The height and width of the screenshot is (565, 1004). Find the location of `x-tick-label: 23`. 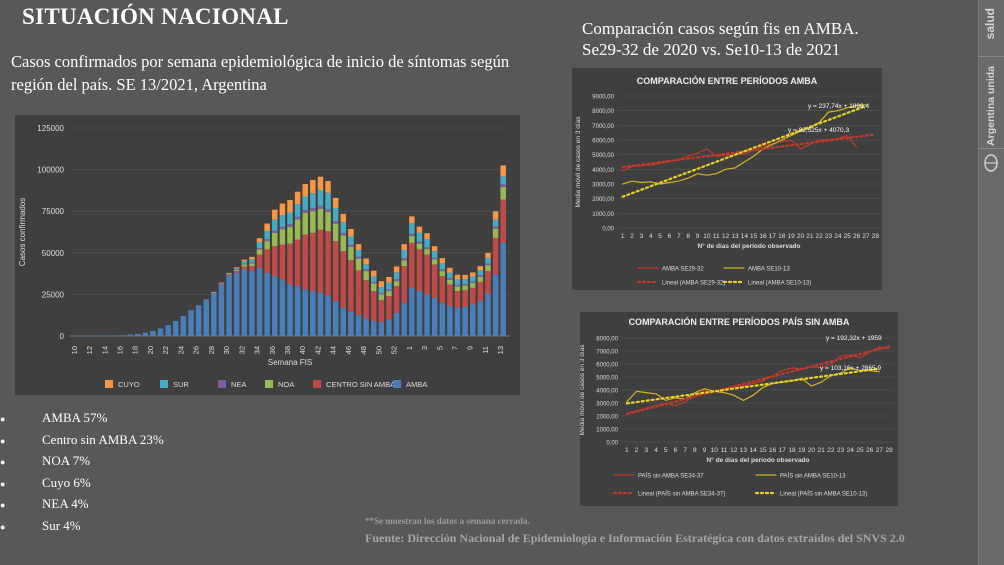

x-tick-label: 23 is located at coordinates (829, 236).